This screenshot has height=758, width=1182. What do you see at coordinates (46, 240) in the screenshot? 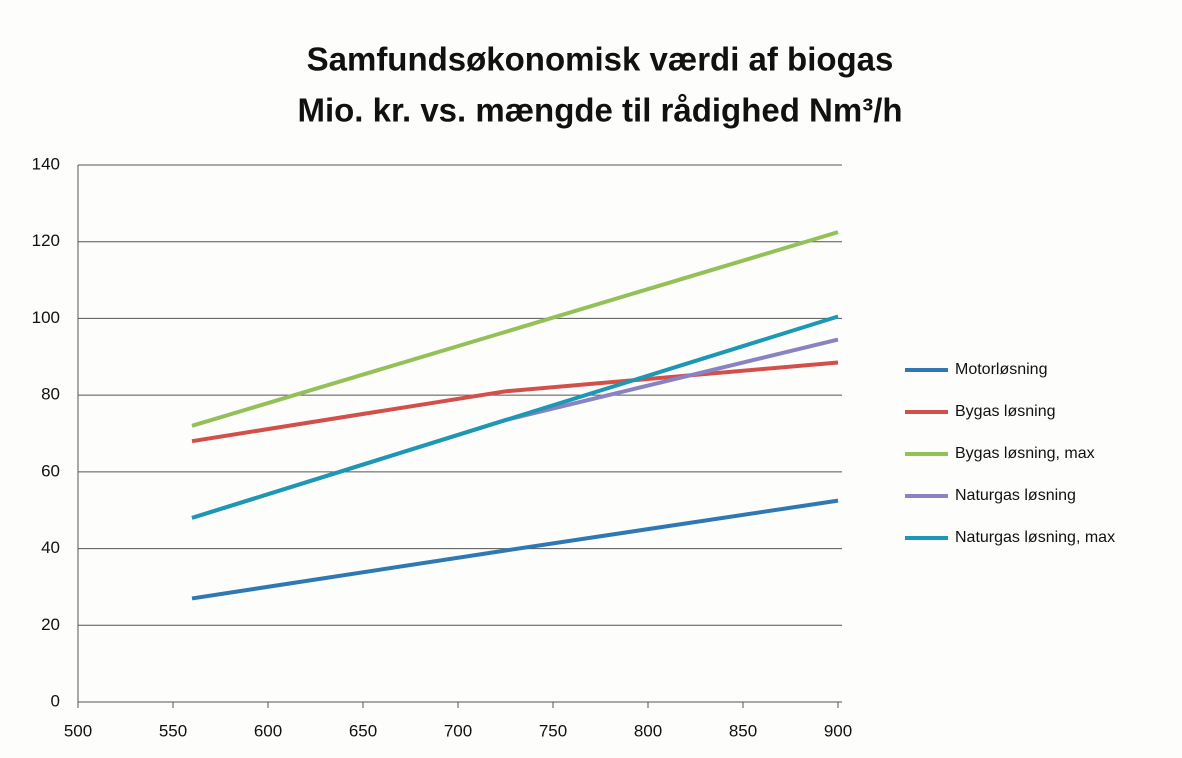
I see `y-tick-label: 120` at bounding box center [46, 240].